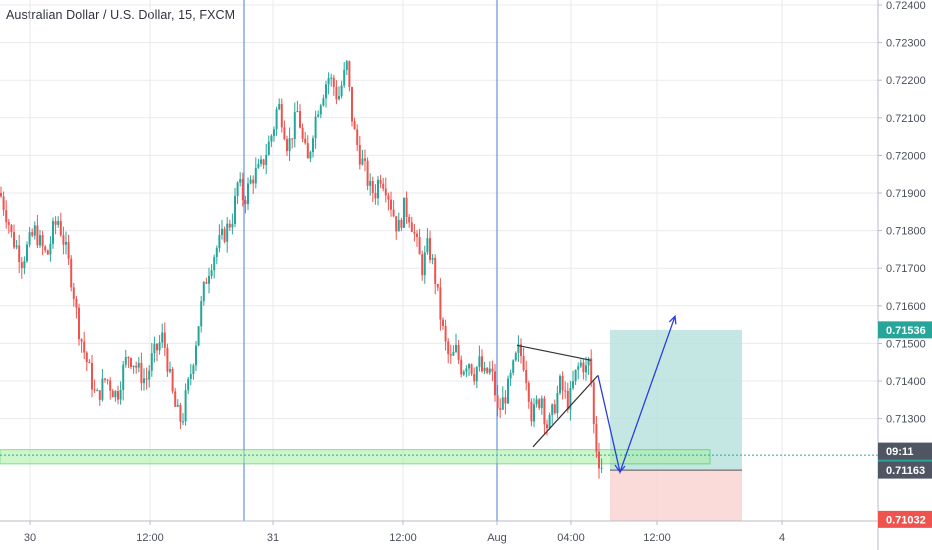  I want to click on y-tick-label: 0.72000, so click(906, 156).